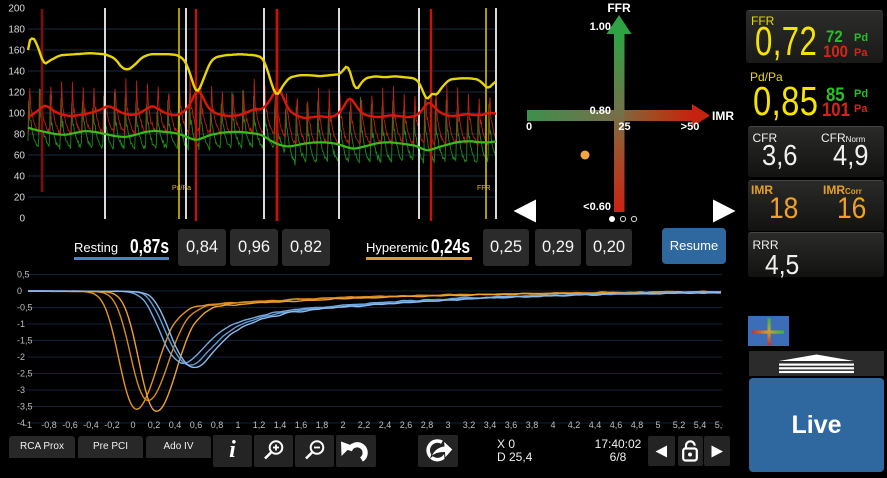 The width and height of the screenshot is (887, 478). Describe the element at coordinates (511, 425) in the screenshot. I see `svg-text: 3,6` at that location.